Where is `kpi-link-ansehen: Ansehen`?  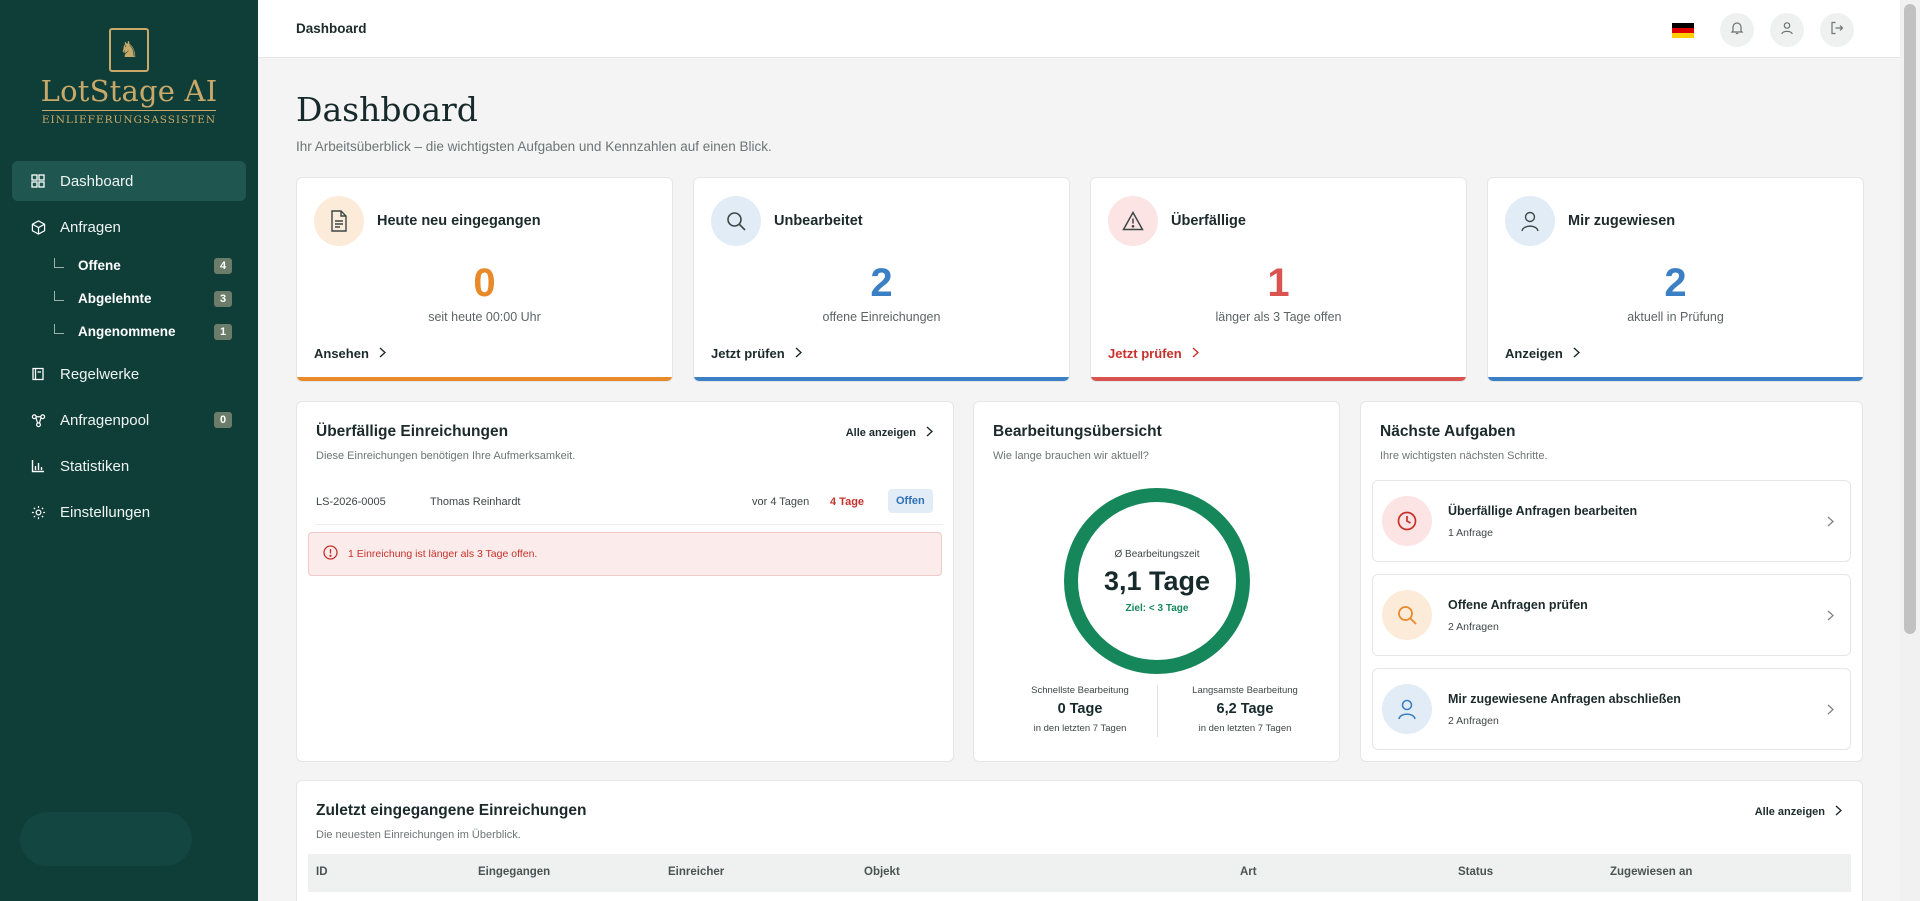
kpi-link-ansehen: Ansehen is located at coordinates (350, 353).